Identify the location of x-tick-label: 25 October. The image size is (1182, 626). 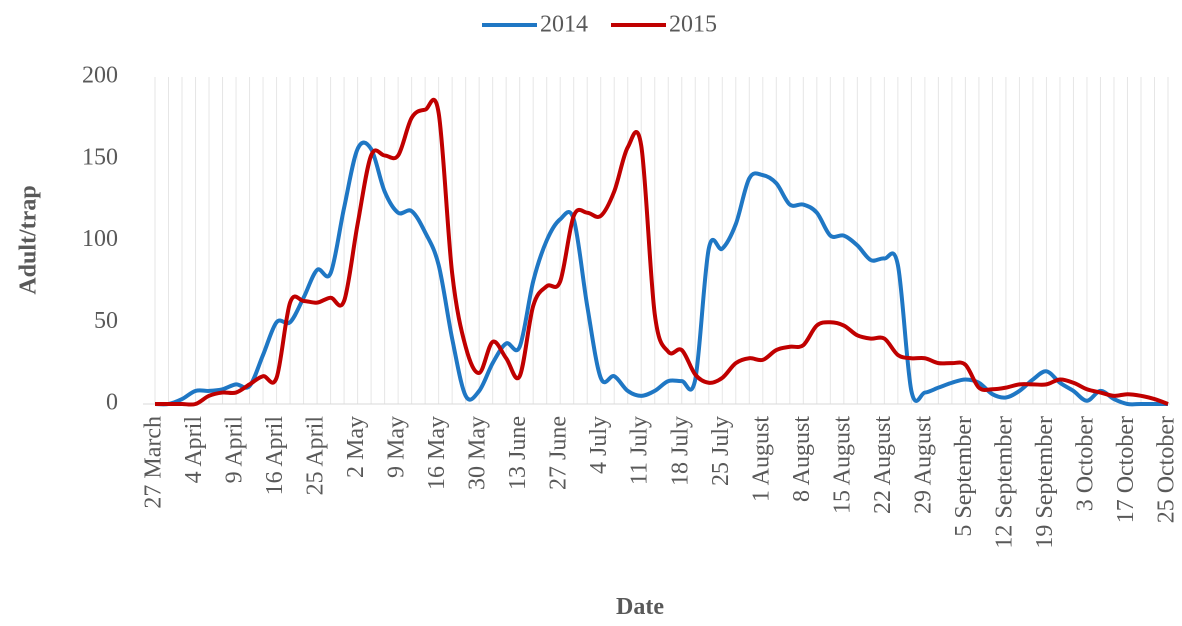
(1167, 469).